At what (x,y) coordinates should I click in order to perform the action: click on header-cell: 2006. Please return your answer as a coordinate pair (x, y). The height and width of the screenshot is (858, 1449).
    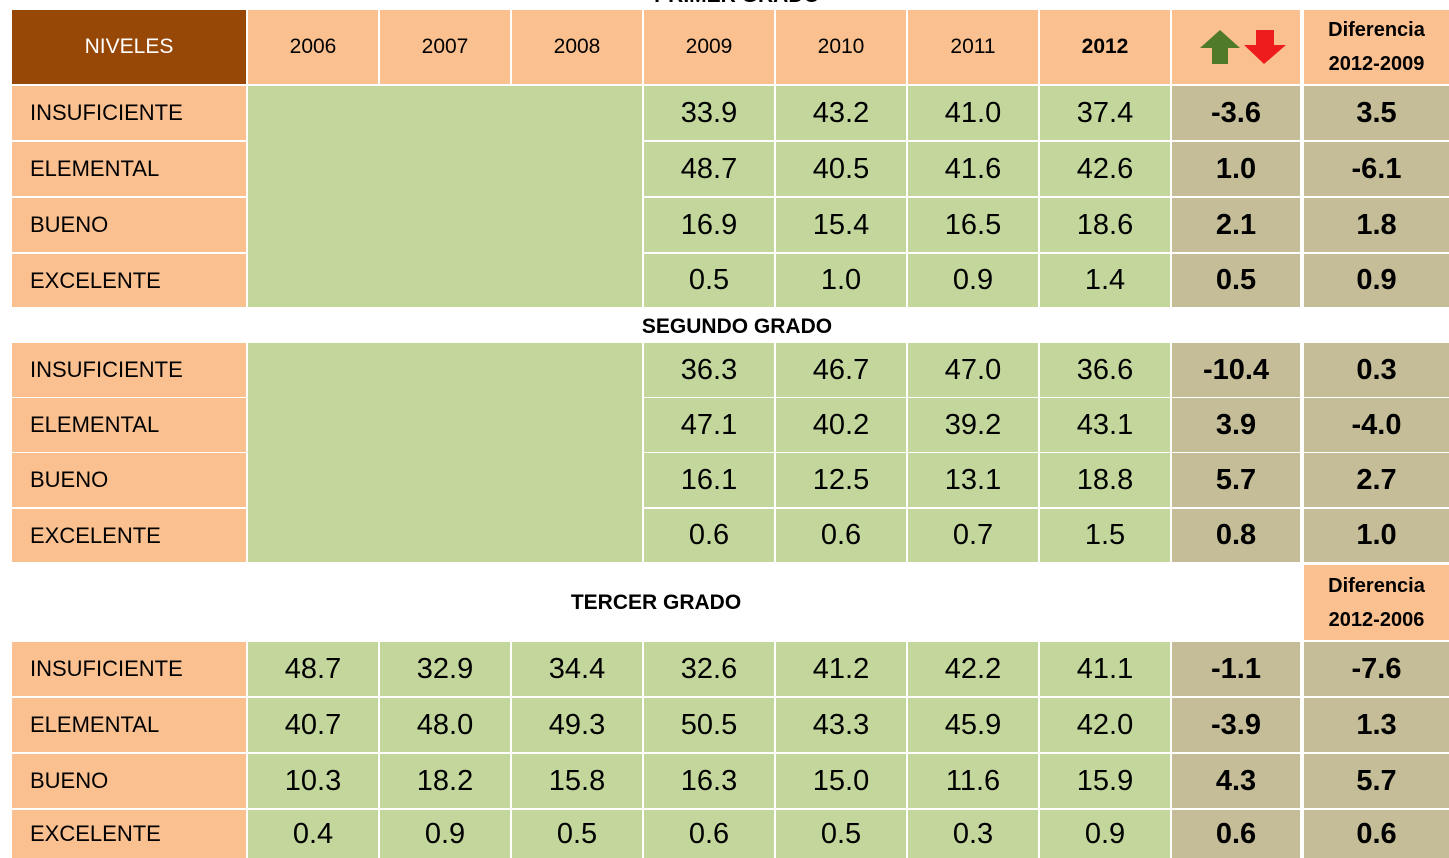
    Looking at the image, I should click on (313, 47).